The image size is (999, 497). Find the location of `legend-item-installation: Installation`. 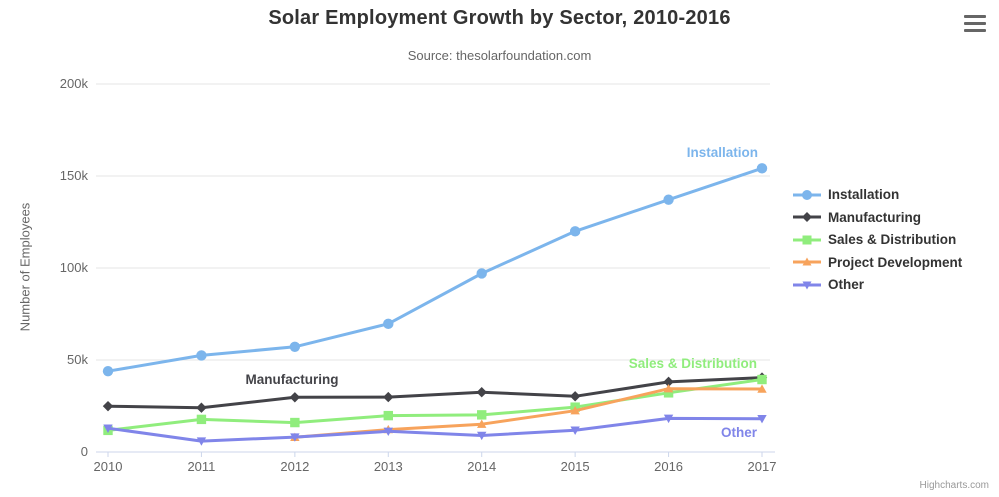

legend-item-installation: Installation is located at coordinates (877, 194).